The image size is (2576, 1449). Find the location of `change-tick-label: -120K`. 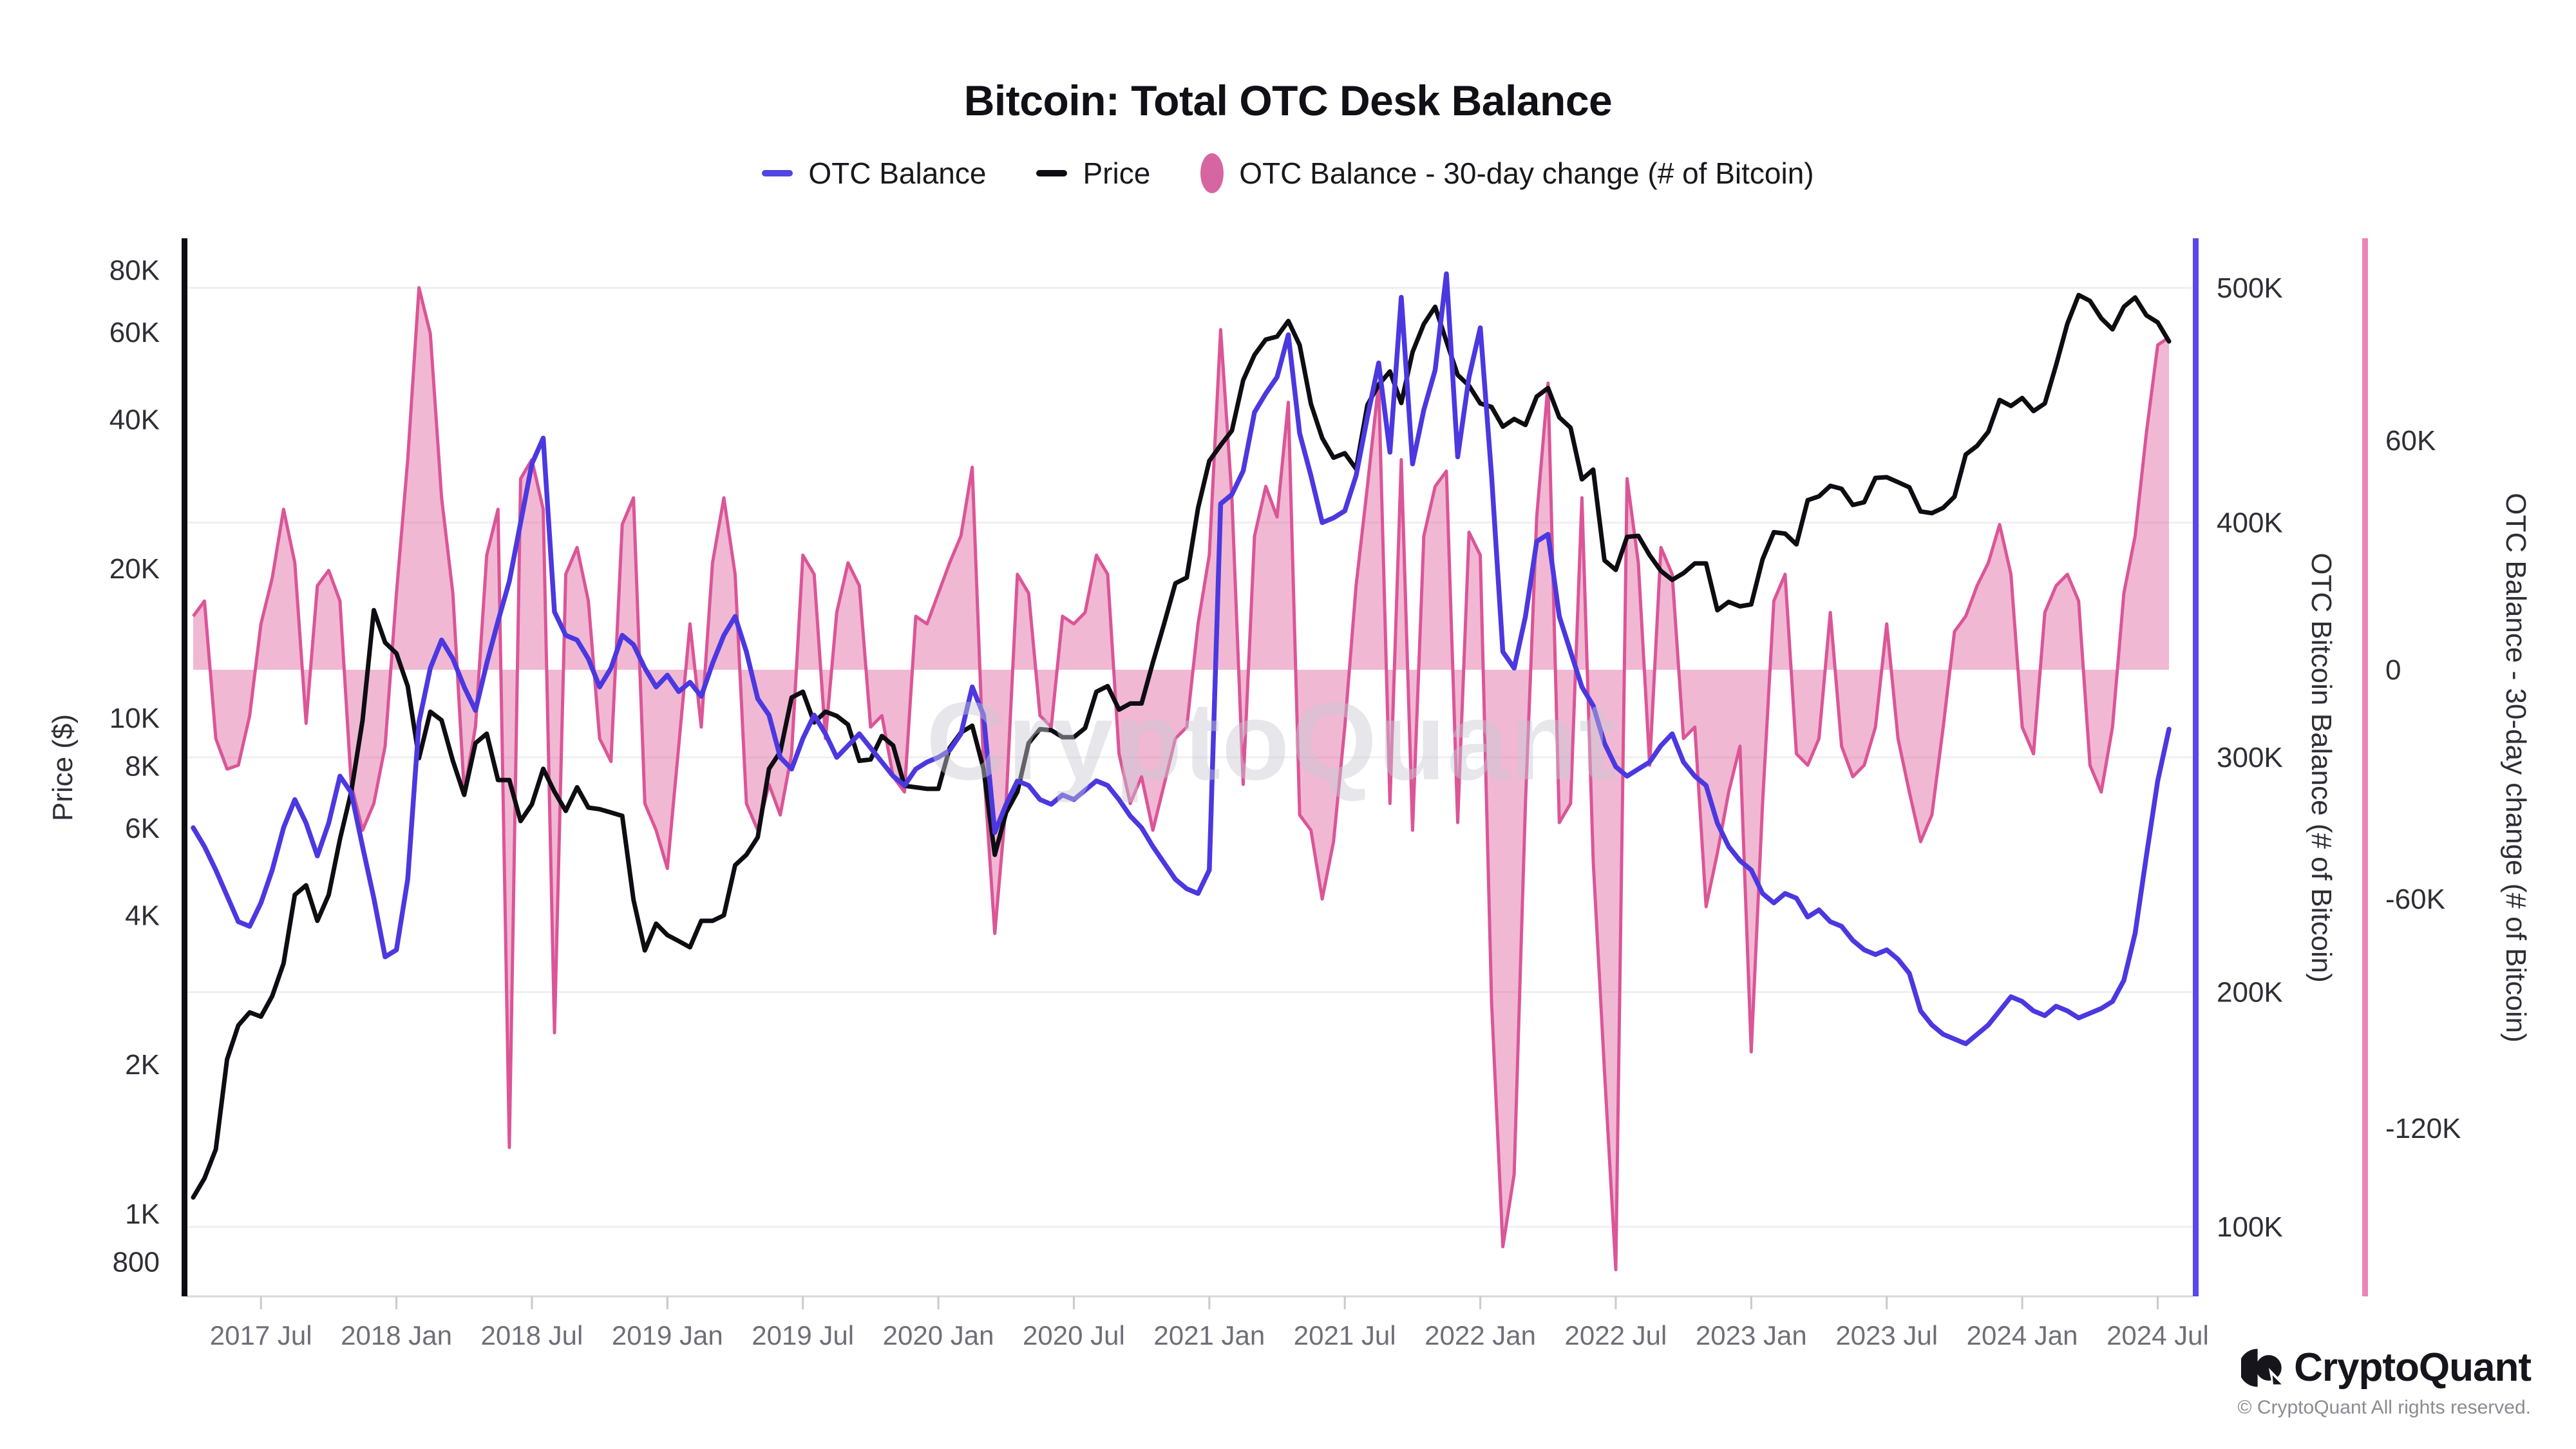

change-tick-label: -120K is located at coordinates (2423, 1128).